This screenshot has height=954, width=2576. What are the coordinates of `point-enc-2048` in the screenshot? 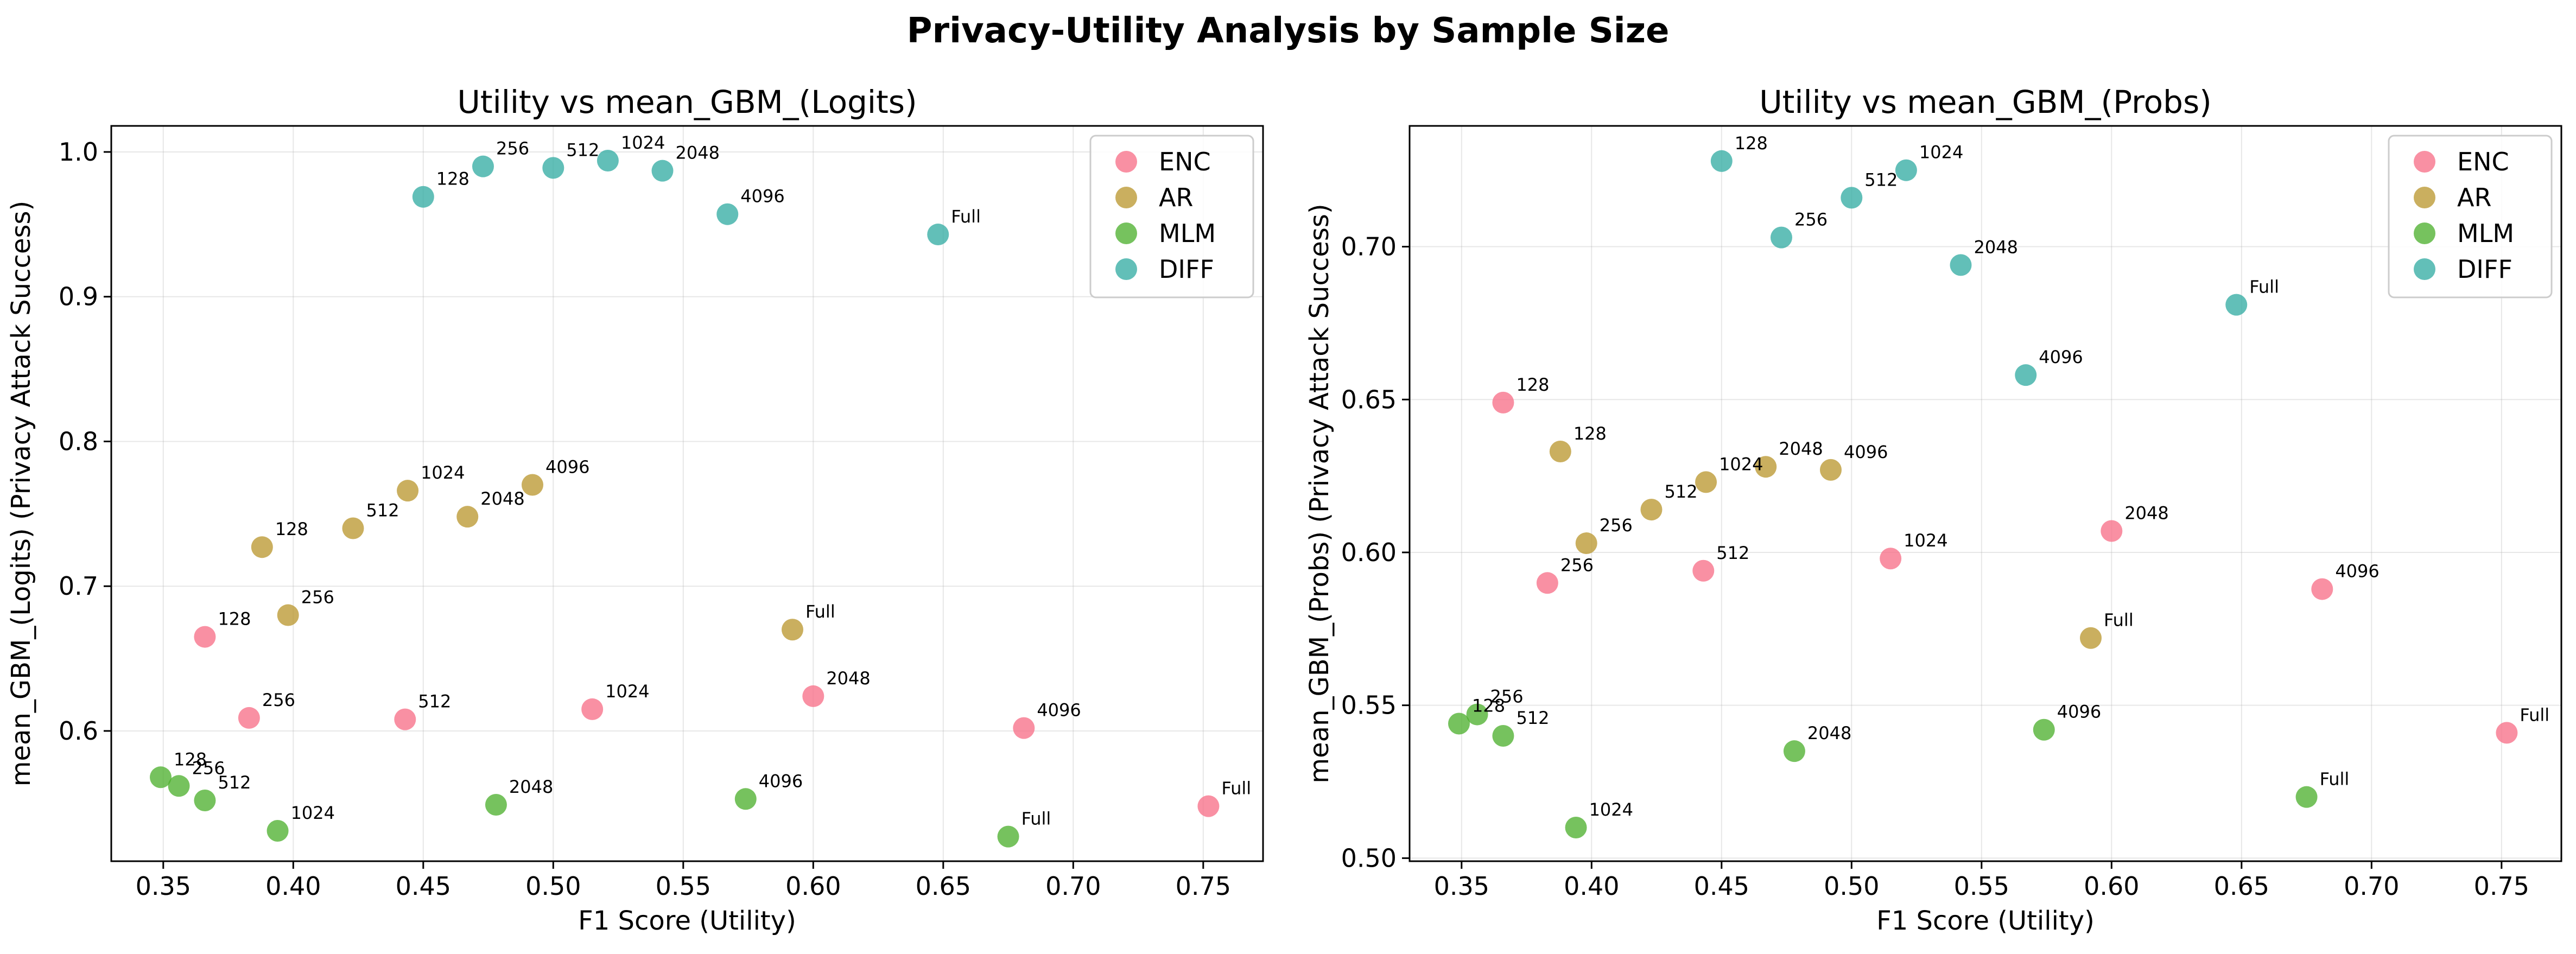 It's located at (2112, 531).